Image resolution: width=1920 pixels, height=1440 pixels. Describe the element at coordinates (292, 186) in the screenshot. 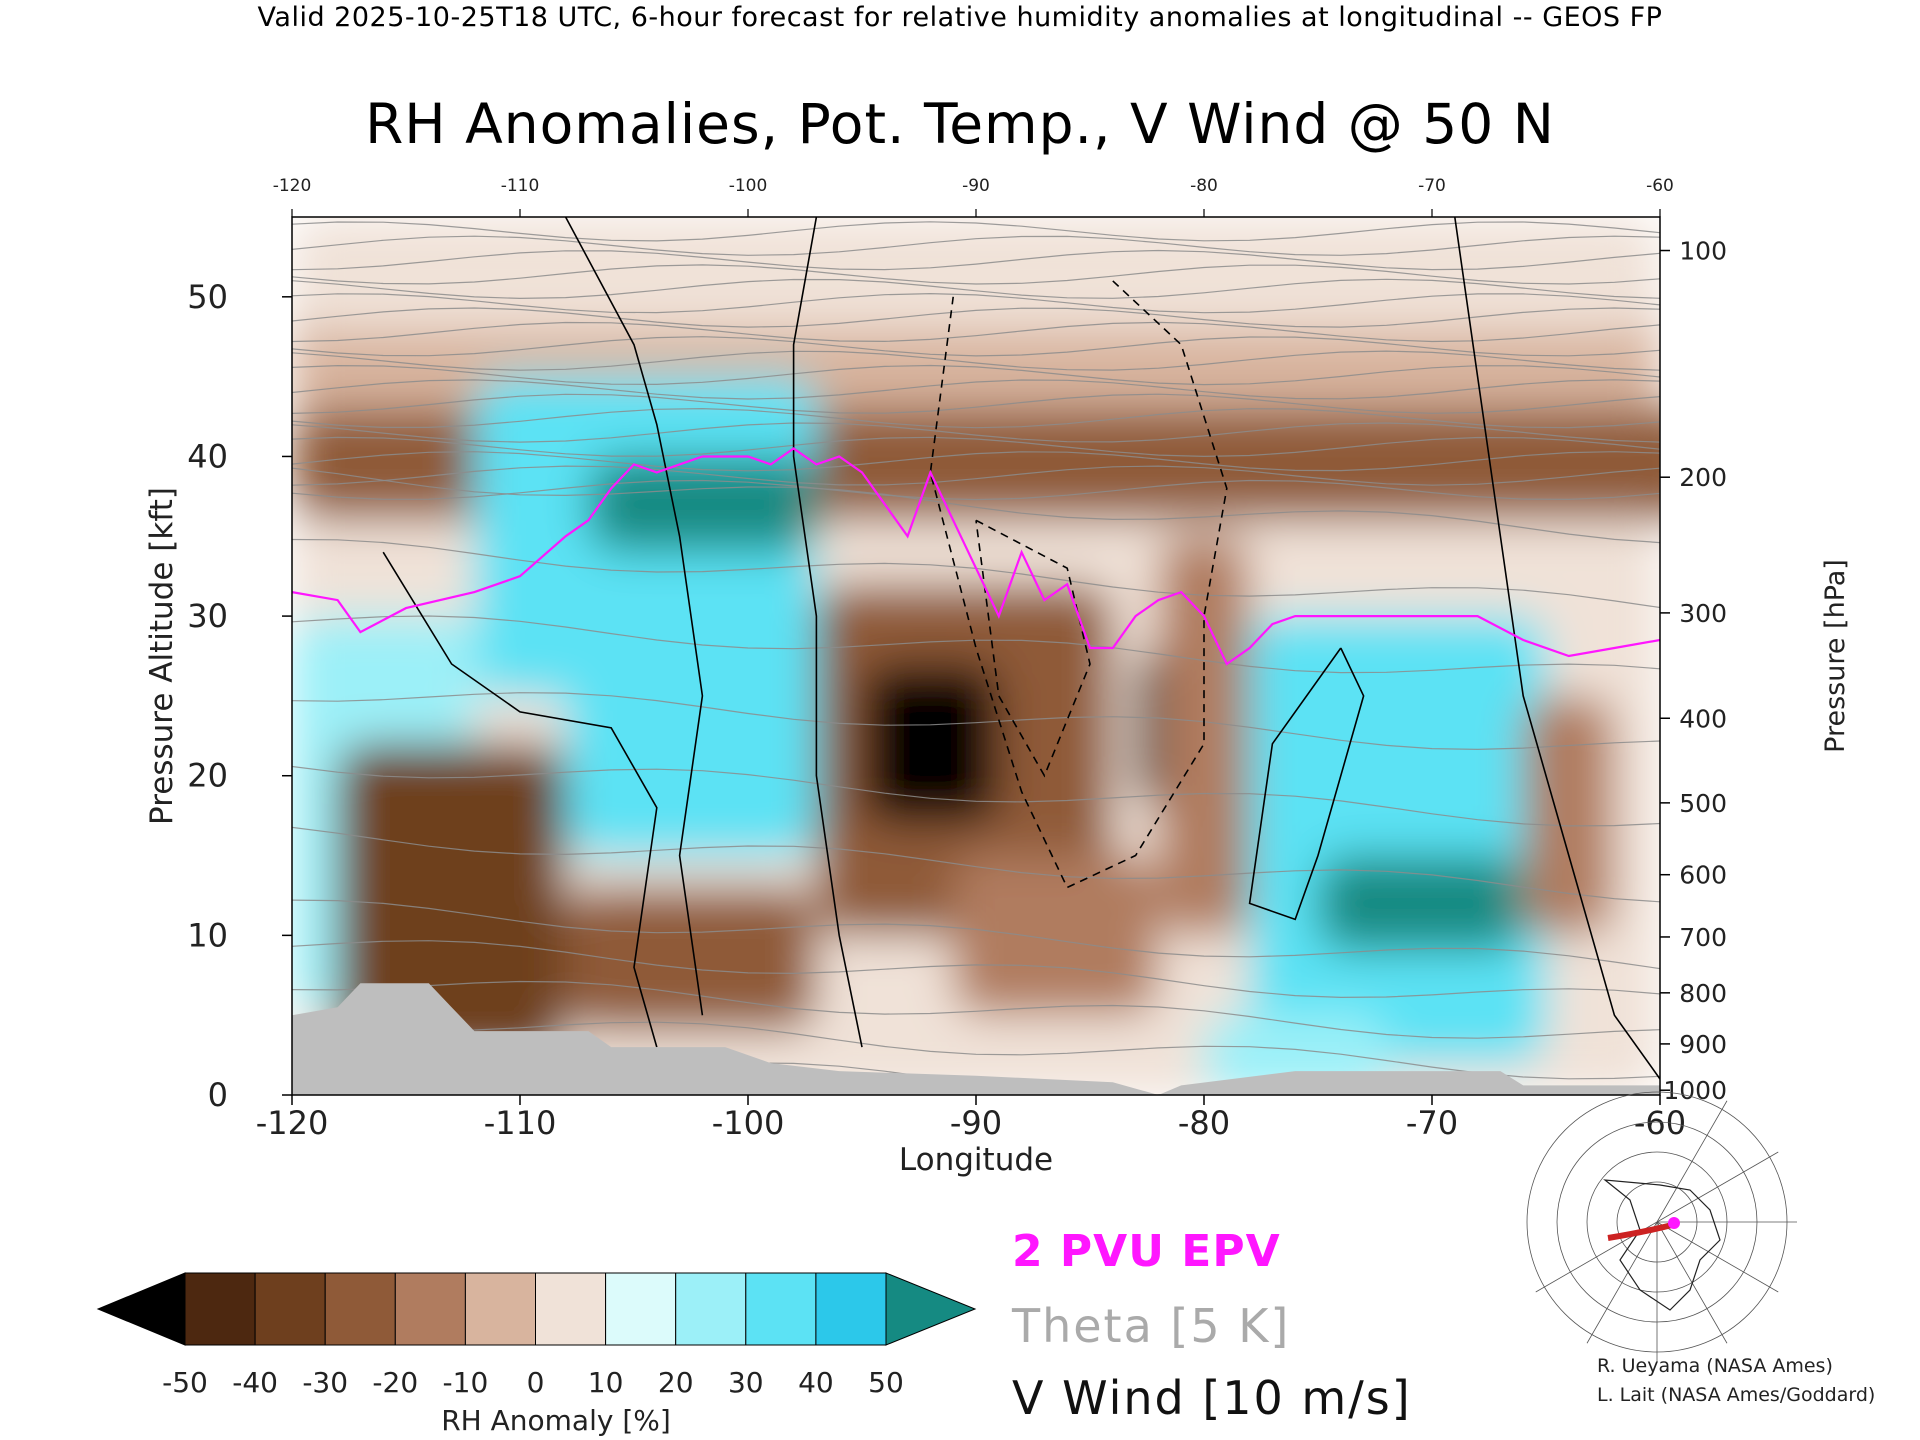

I see `x-top-tick-label: -120` at that location.